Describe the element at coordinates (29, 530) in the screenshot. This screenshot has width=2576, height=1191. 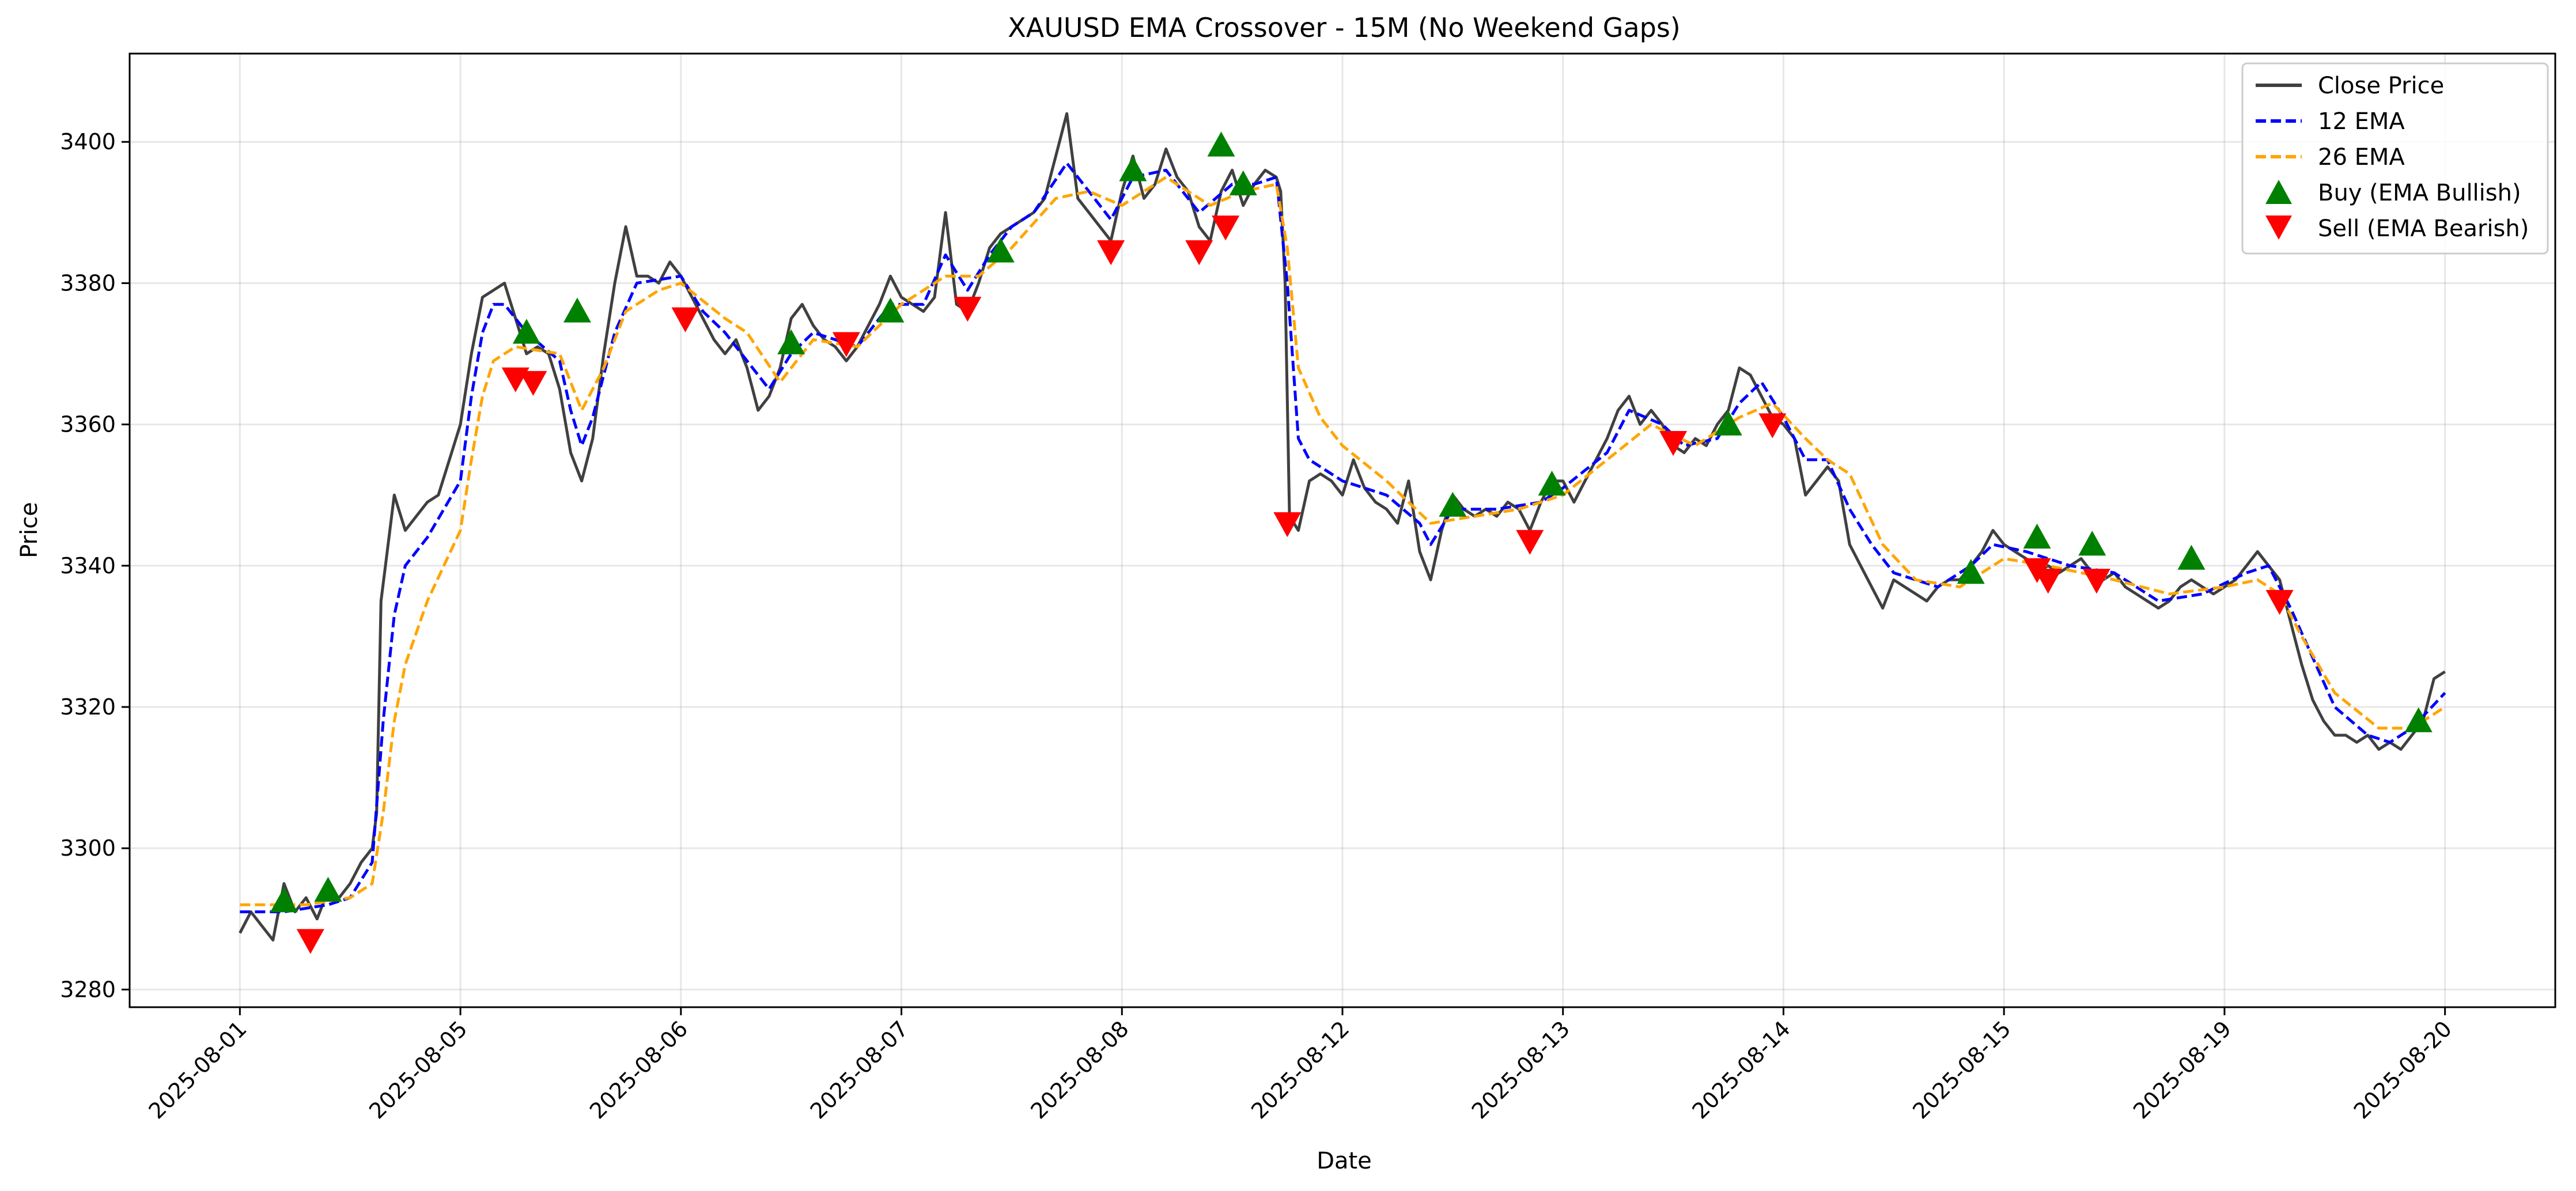
I see `y-axis-title: Price` at that location.